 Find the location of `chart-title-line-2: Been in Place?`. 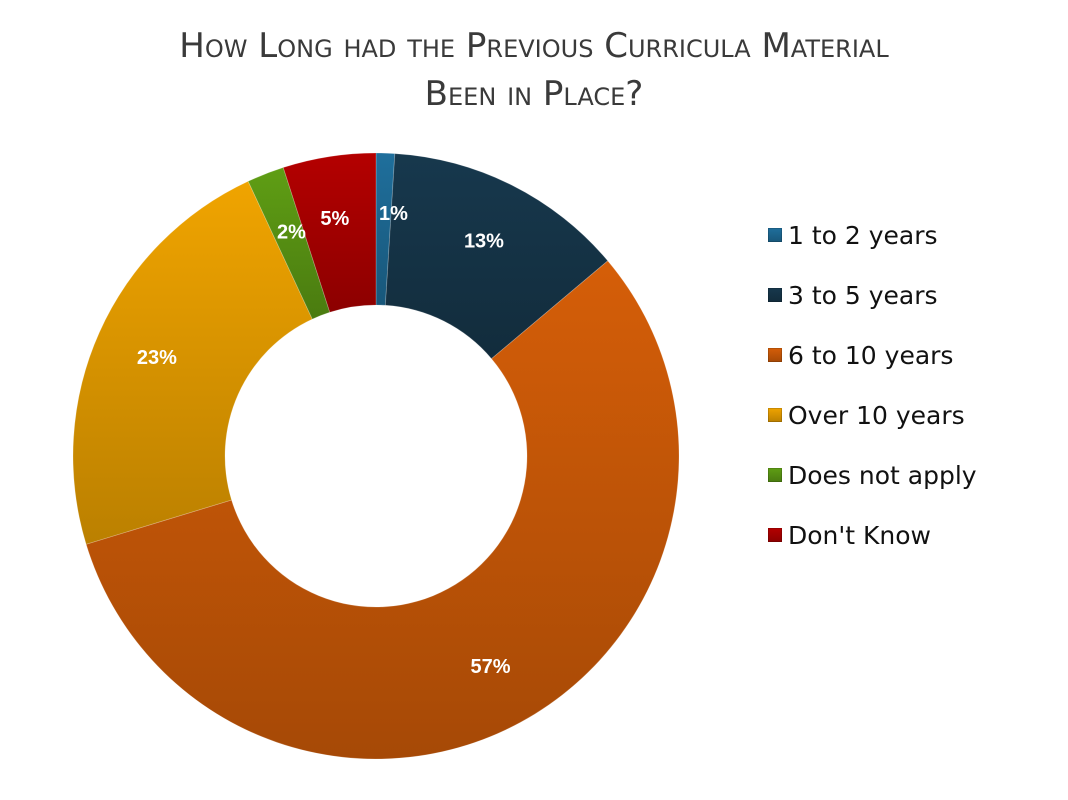

chart-title-line-2: Been in Place? is located at coordinates (534, 94).